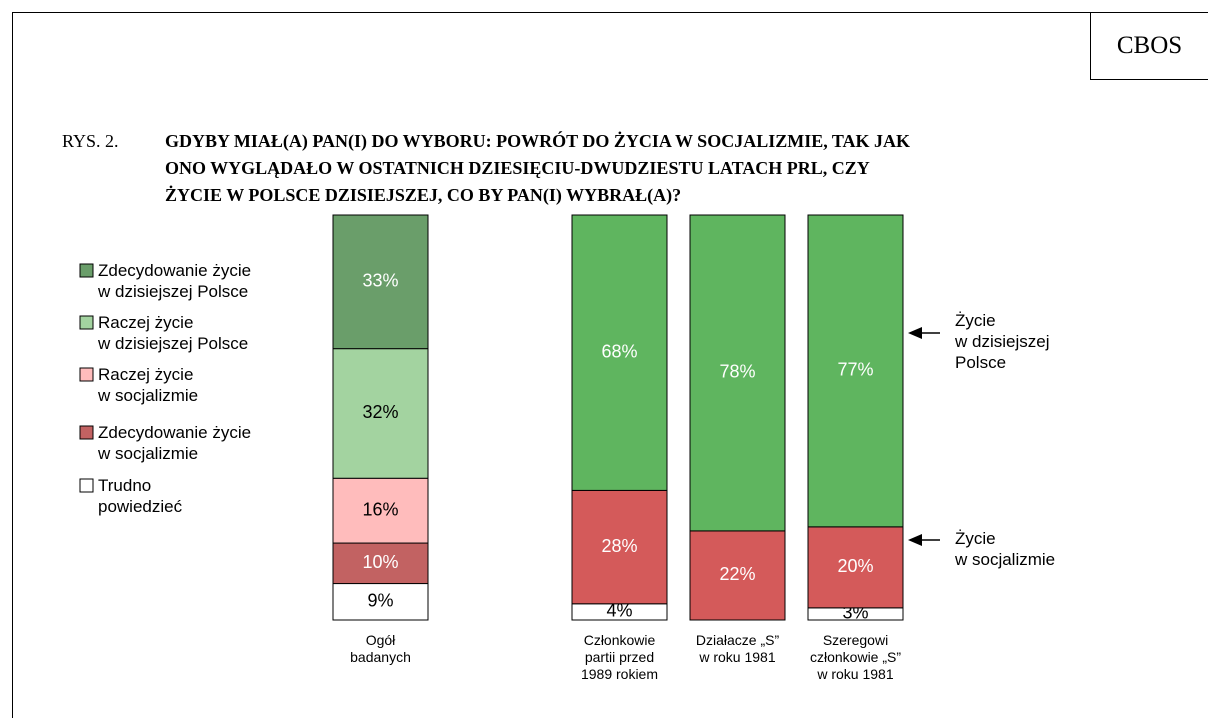 The image size is (1208, 718). I want to click on figure-label: RYS. 2., so click(90, 141).